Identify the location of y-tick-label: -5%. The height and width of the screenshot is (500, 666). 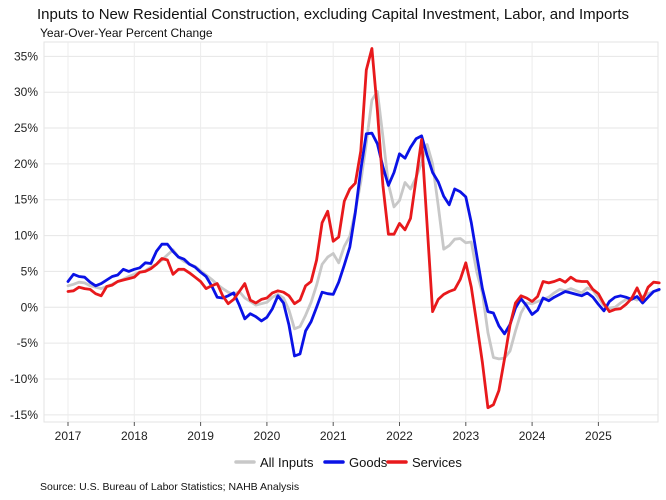
(28, 343).